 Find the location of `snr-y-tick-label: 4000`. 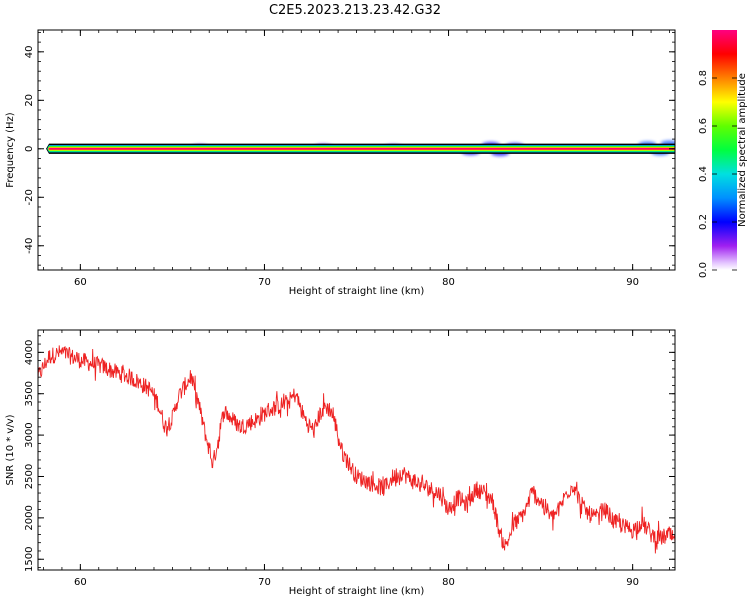

snr-y-tick-label: 4000 is located at coordinates (29, 352).